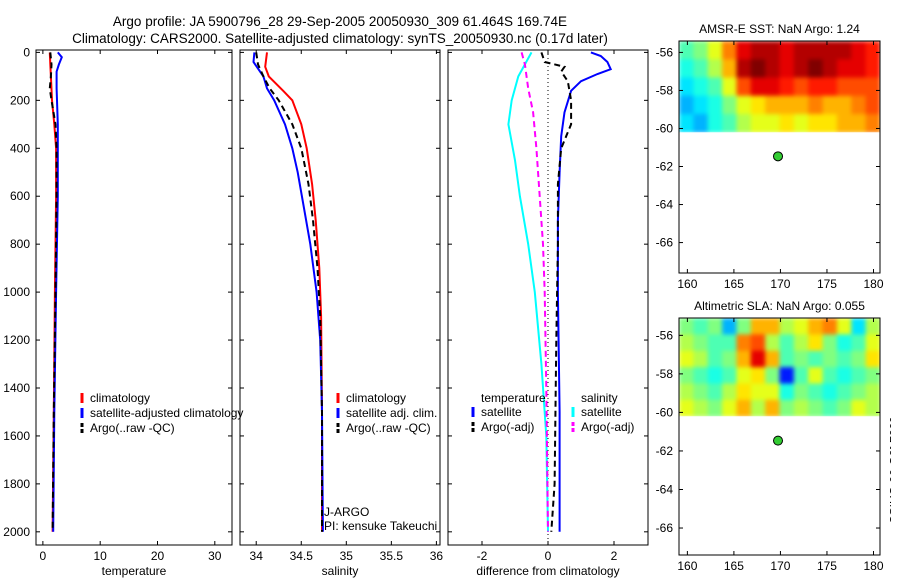 The width and height of the screenshot is (900, 580). I want to click on legend-label: satellite adj. clim., so click(391, 413).